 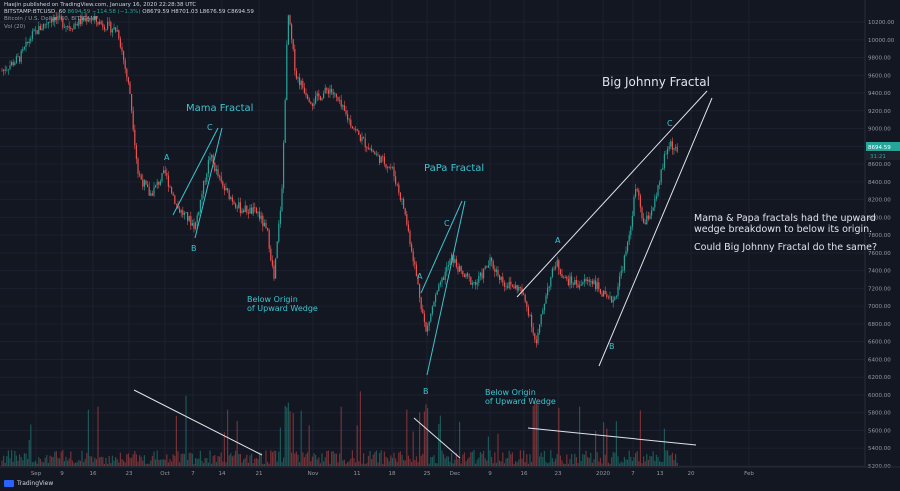 What do you see at coordinates (282, 304) in the screenshot?
I see `origin-label-1: Below Origin of Upward Wedge` at bounding box center [282, 304].